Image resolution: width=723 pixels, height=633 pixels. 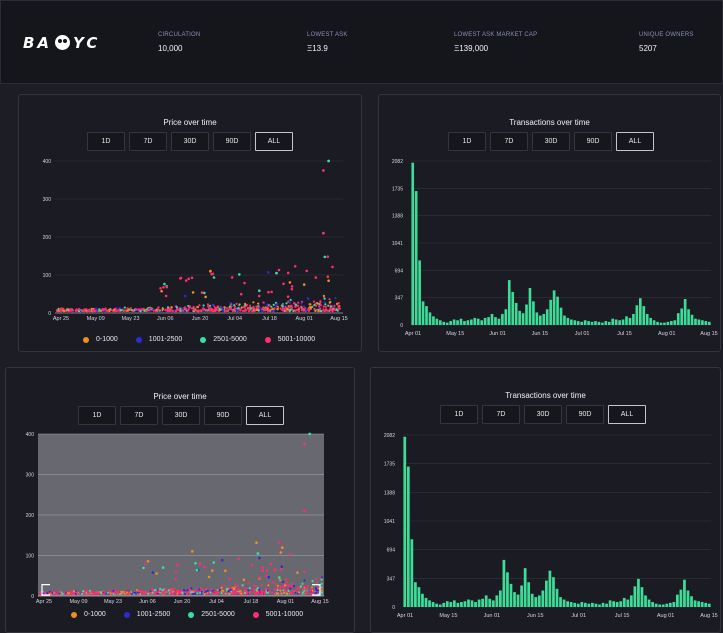 I want to click on stat-lowest-ask-market-cap: LOWEST ASK MARKET CAP Ξ139,000, so click(x=496, y=42).